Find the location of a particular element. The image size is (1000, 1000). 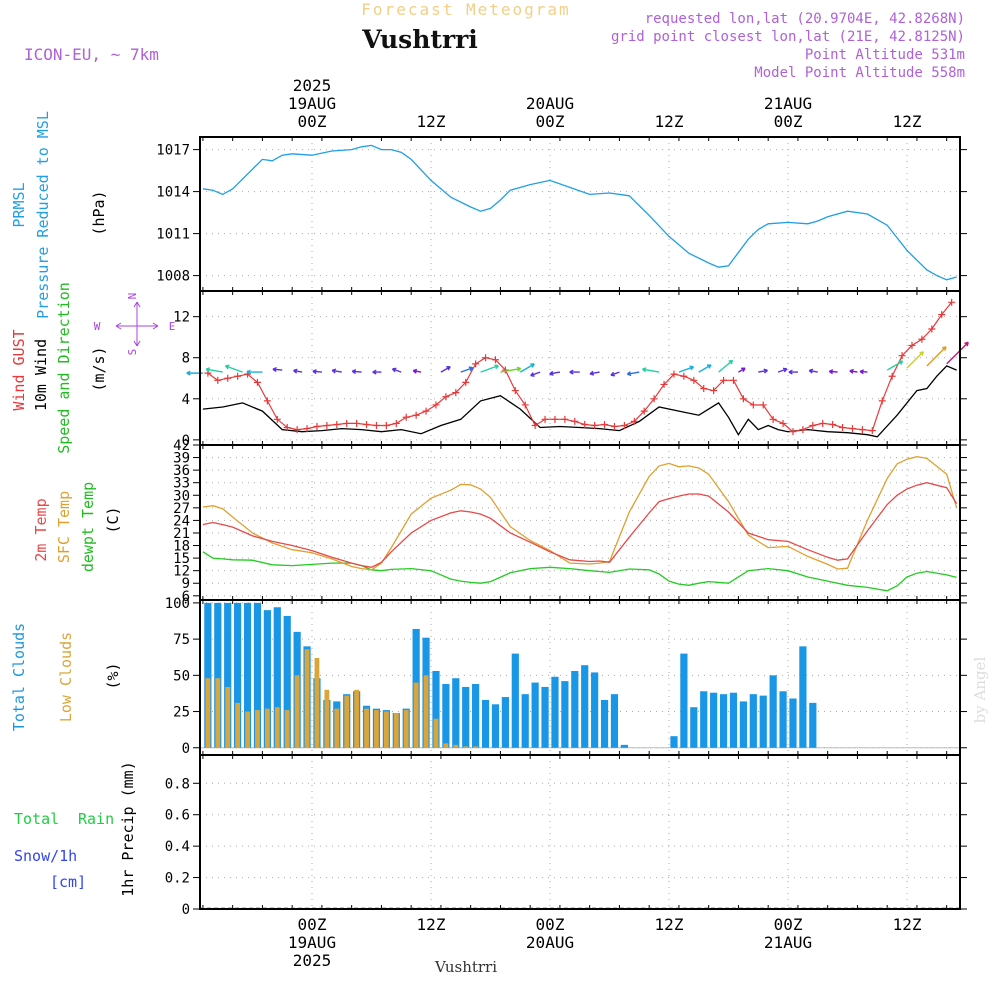

temperature-ytick-label: 24 is located at coordinates (181, 521).